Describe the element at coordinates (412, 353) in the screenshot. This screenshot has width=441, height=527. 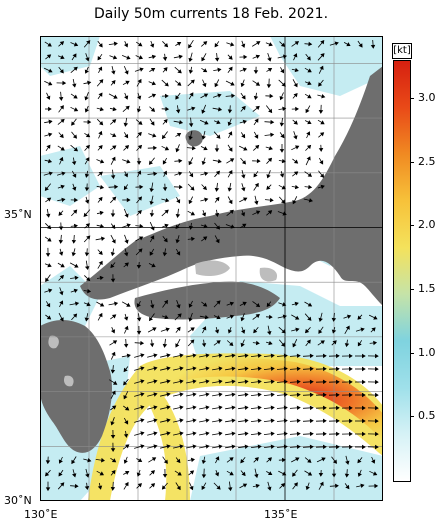
I see `colorbar-tick-mark` at that location.